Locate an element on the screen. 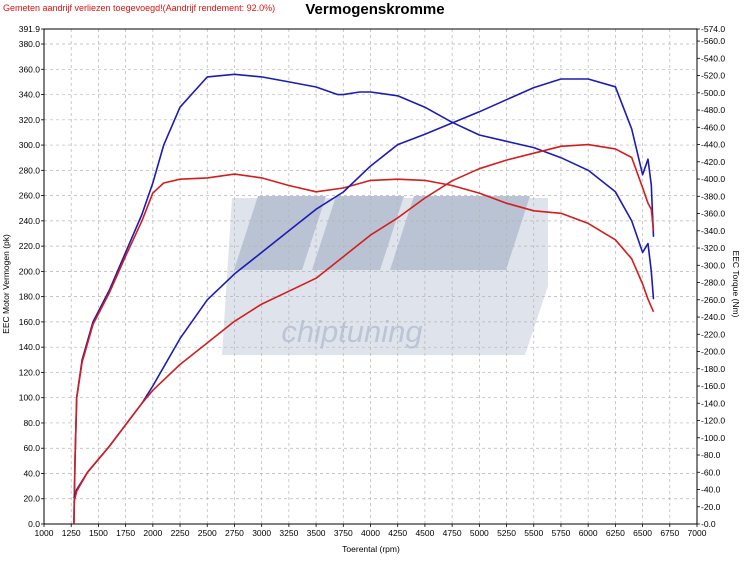 The height and width of the screenshot is (562, 750). y-left-tick-label: 280.0 is located at coordinates (30, 170).